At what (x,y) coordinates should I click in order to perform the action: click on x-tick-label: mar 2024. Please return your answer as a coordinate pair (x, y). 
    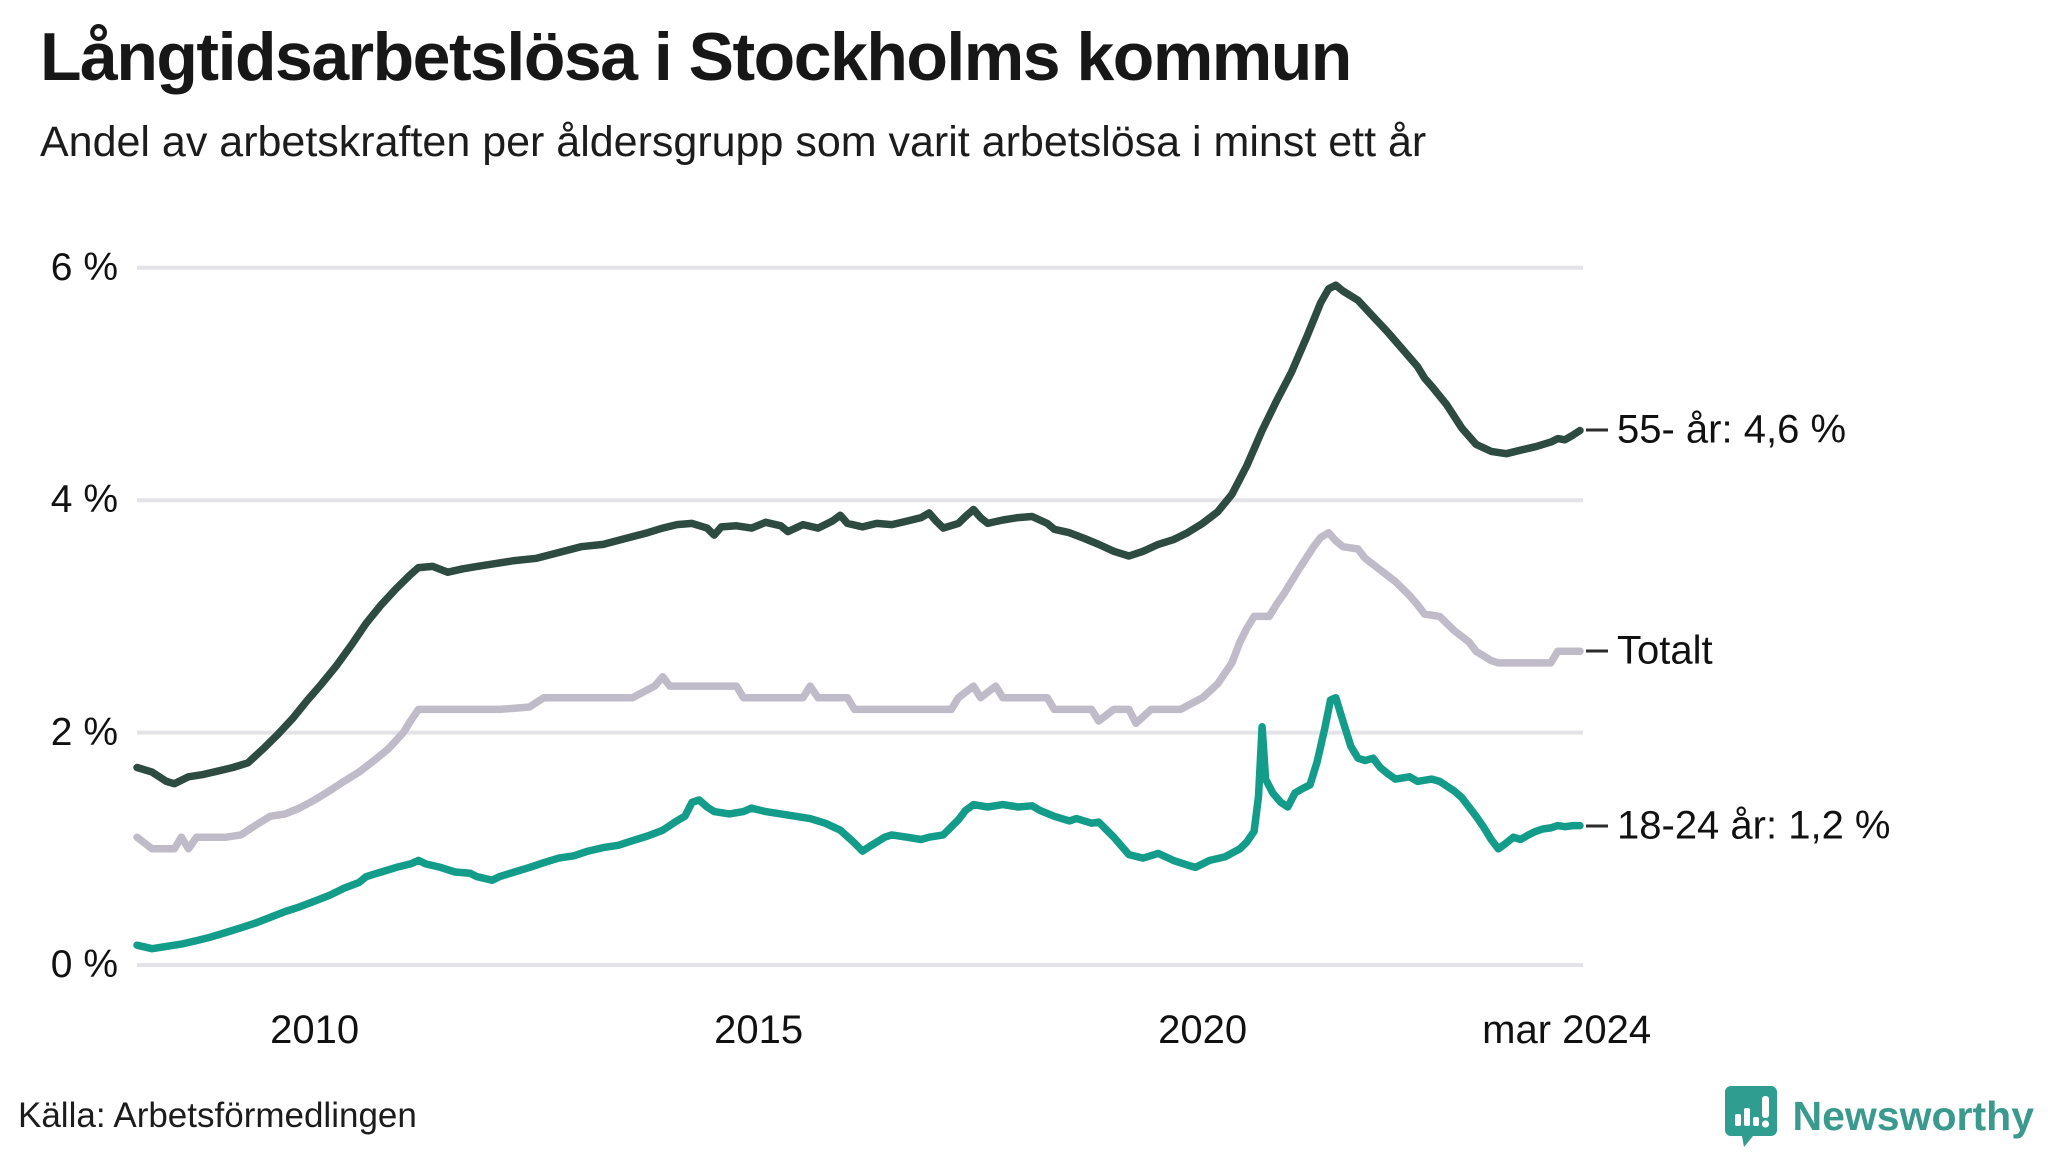
    Looking at the image, I should click on (1567, 1030).